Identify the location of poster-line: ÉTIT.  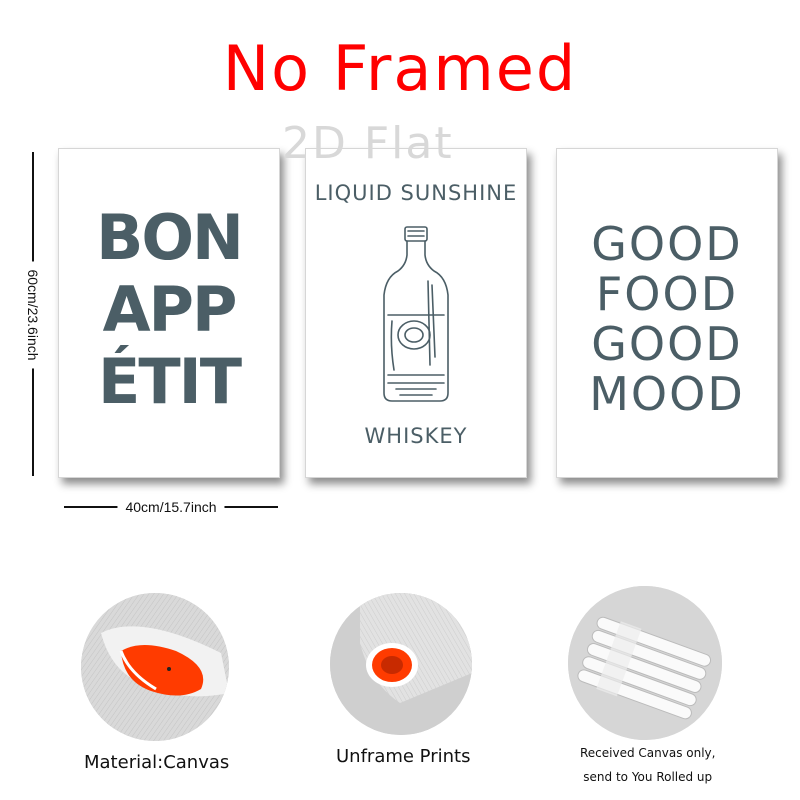
(169, 381).